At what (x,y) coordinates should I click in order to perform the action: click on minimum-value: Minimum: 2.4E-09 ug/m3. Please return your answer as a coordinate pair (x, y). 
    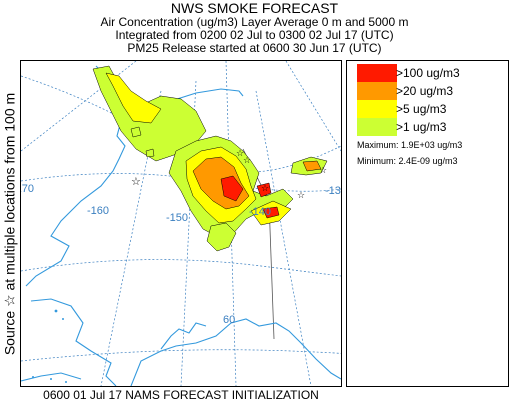
    Looking at the image, I should click on (407, 161).